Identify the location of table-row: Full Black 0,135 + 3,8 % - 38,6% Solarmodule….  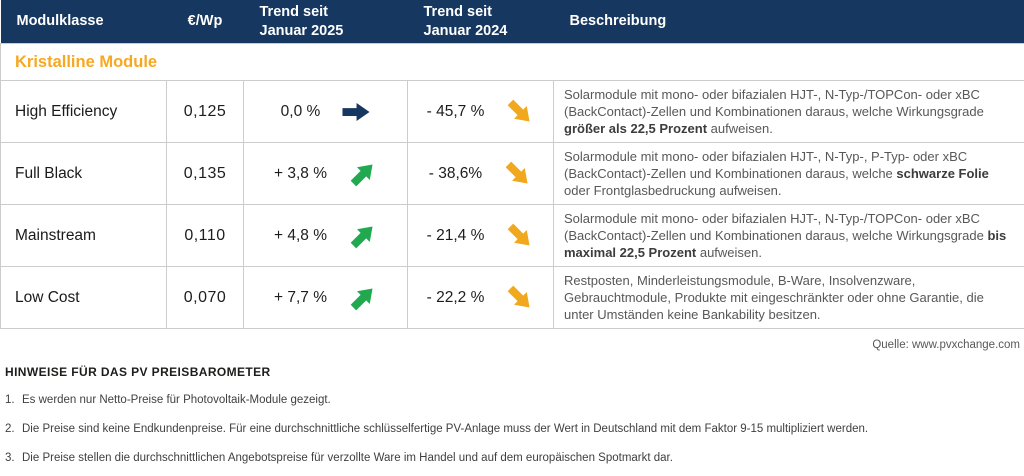
(512, 173).